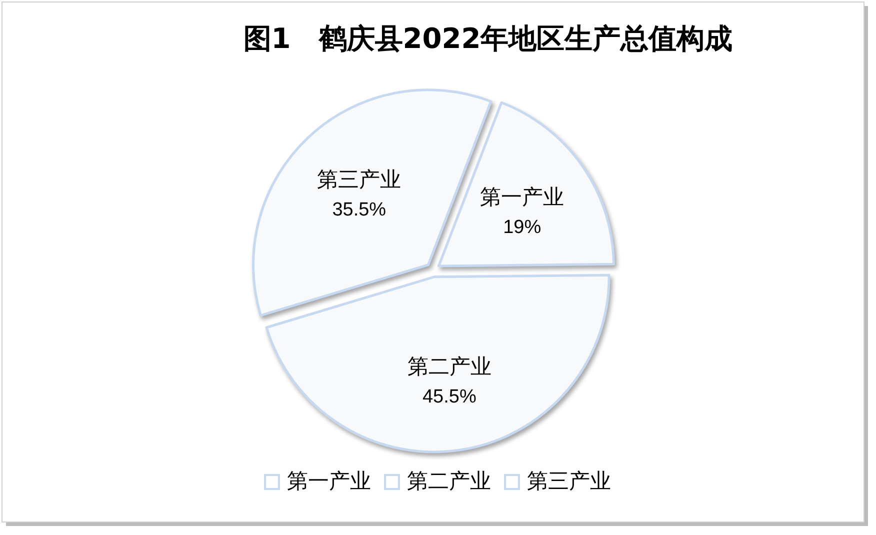 The width and height of the screenshot is (876, 535). What do you see at coordinates (449, 397) in the screenshot?
I see `data-label: 45.5%` at bounding box center [449, 397].